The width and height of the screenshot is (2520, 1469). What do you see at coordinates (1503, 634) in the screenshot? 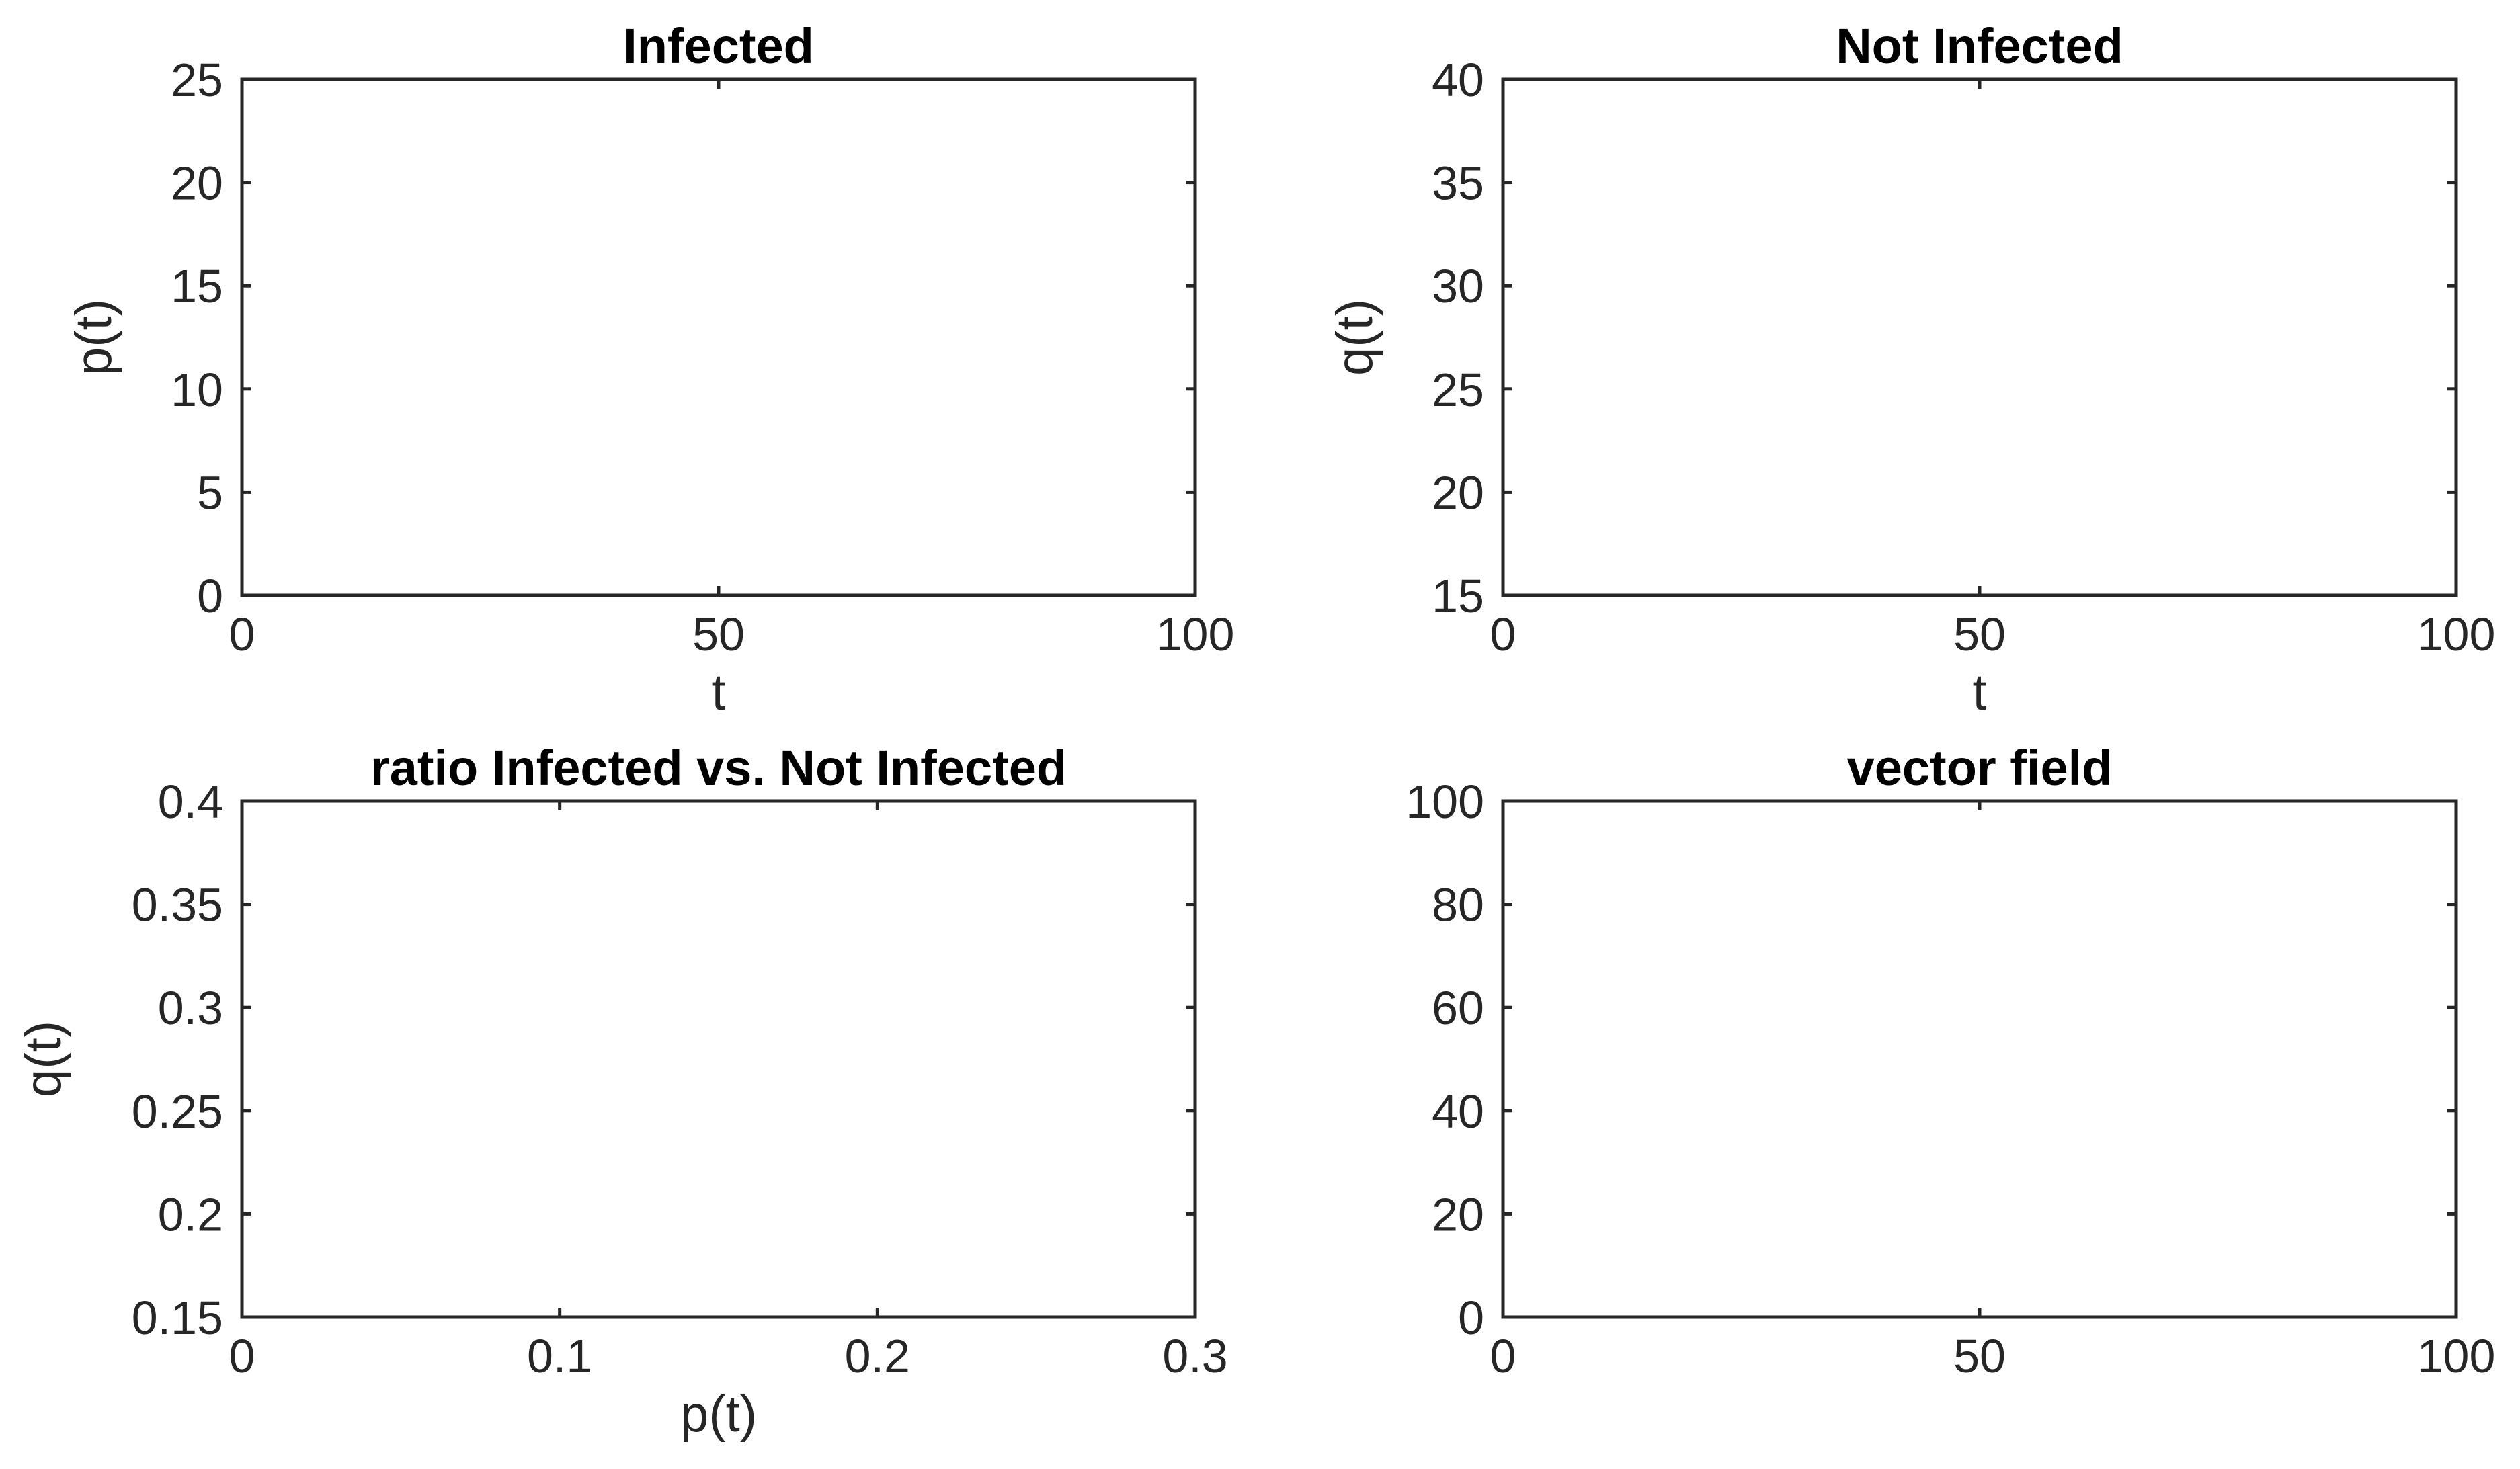
I see `not-infected-x-tick-label: 0` at bounding box center [1503, 634].